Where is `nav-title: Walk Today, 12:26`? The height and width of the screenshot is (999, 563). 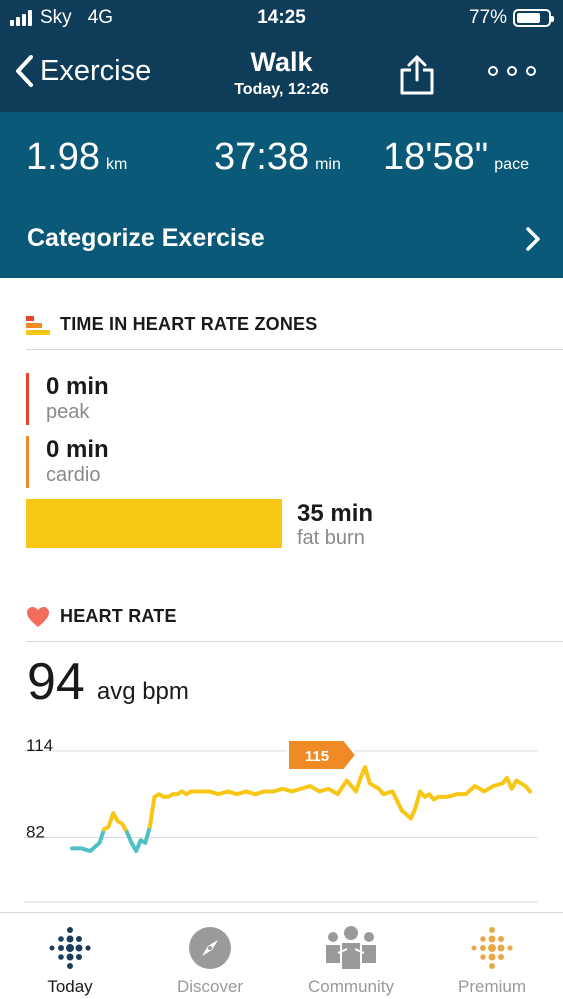
nav-title: Walk Today, 12:26 is located at coordinates (281, 73).